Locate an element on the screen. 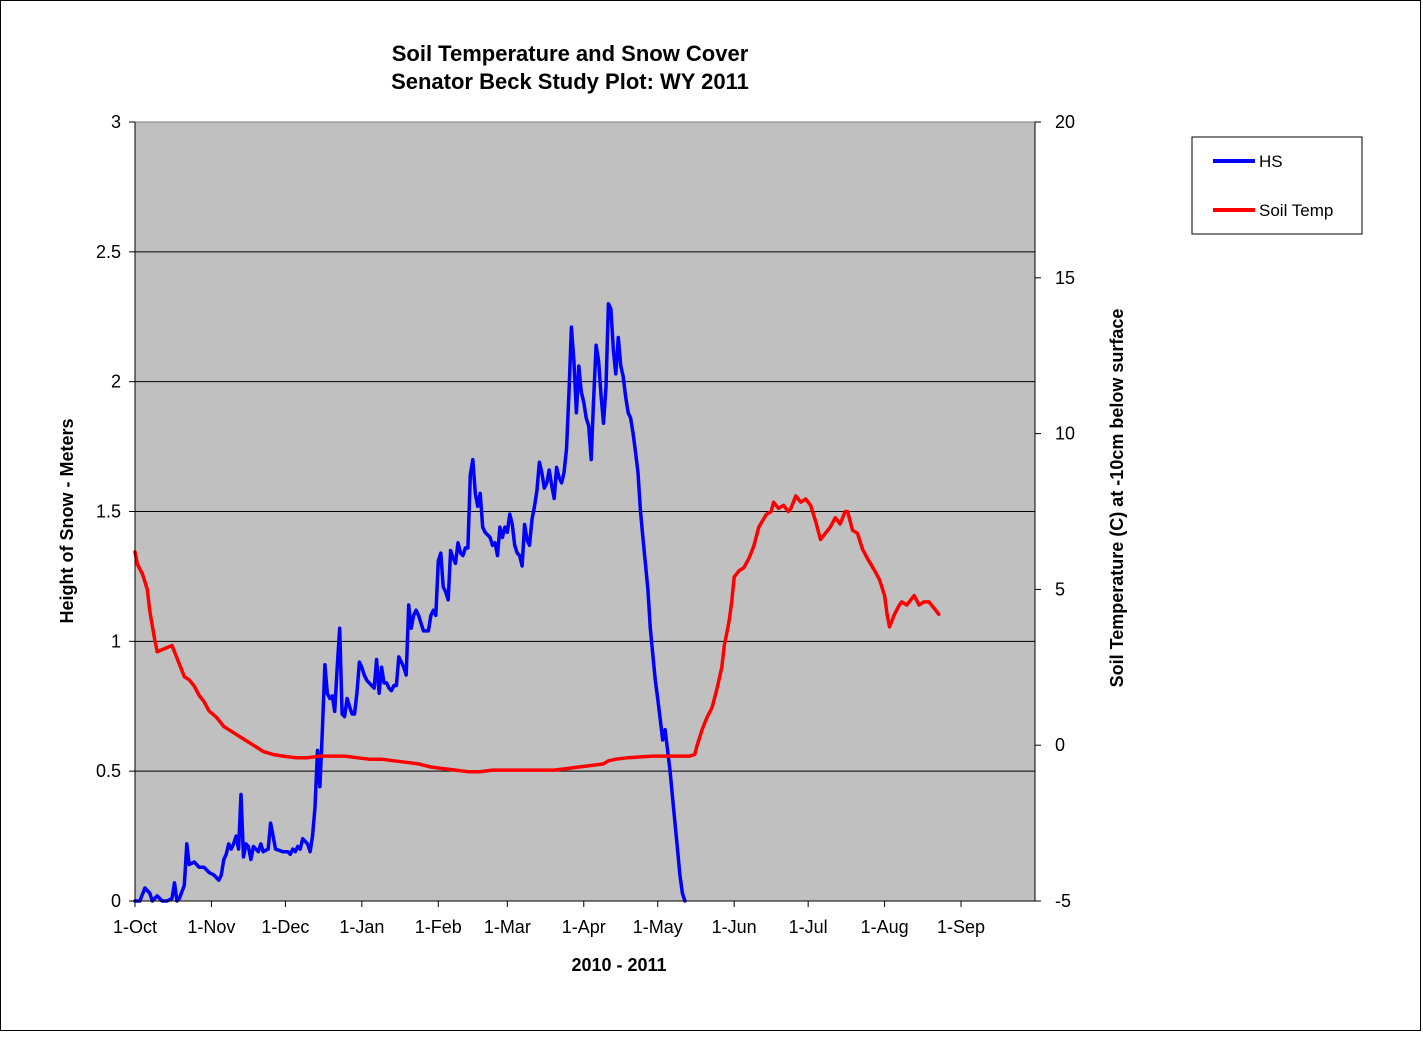 This screenshot has width=1423, height=1037. x-tick-label: 1-May is located at coordinates (658, 927).